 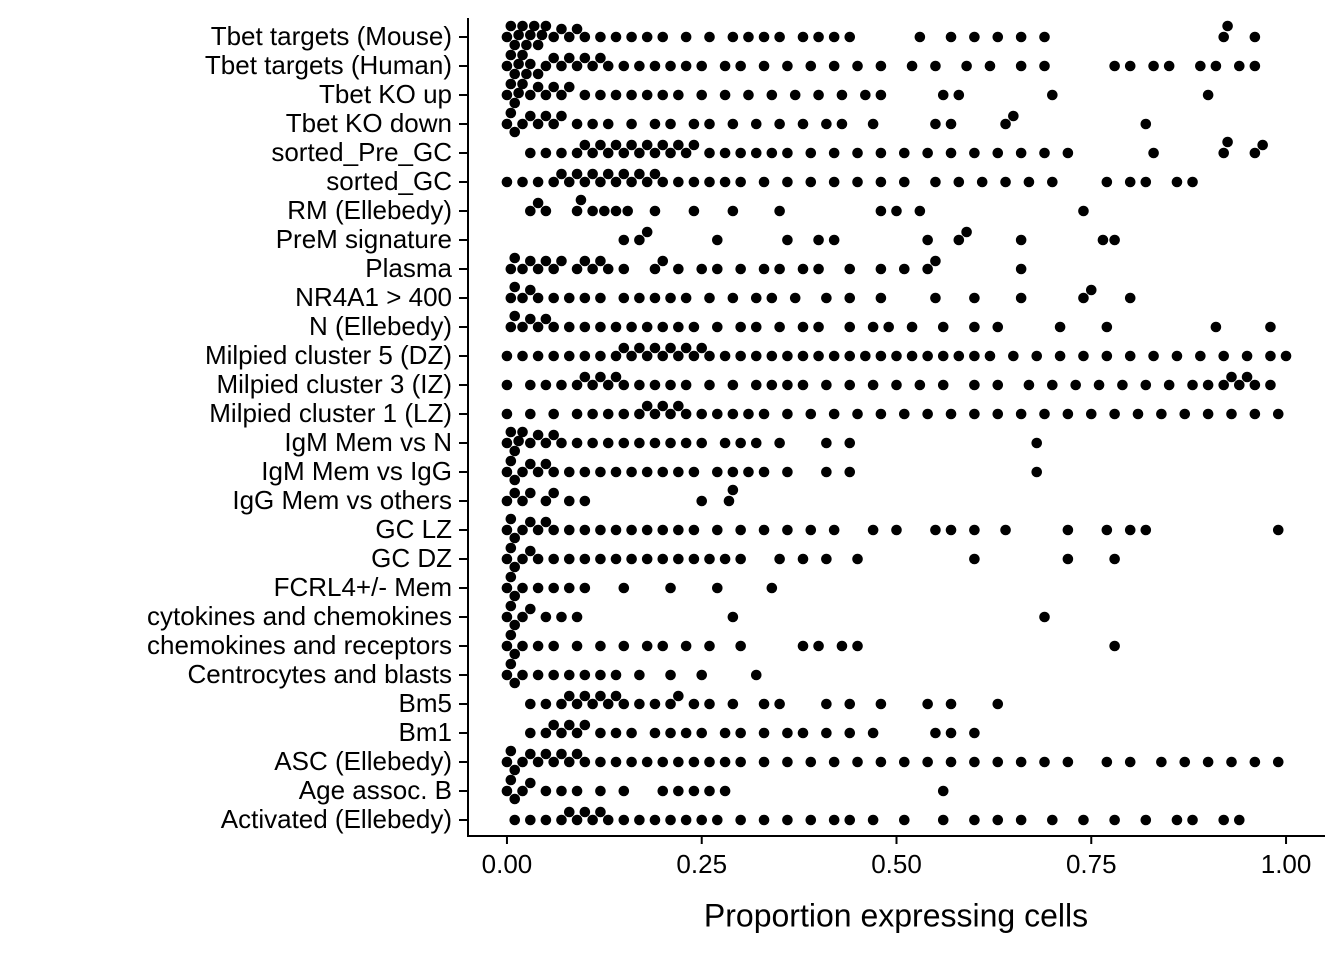 I want to click on y-tick-label: Activated (Ellebedy), so click(x=336, y=819).